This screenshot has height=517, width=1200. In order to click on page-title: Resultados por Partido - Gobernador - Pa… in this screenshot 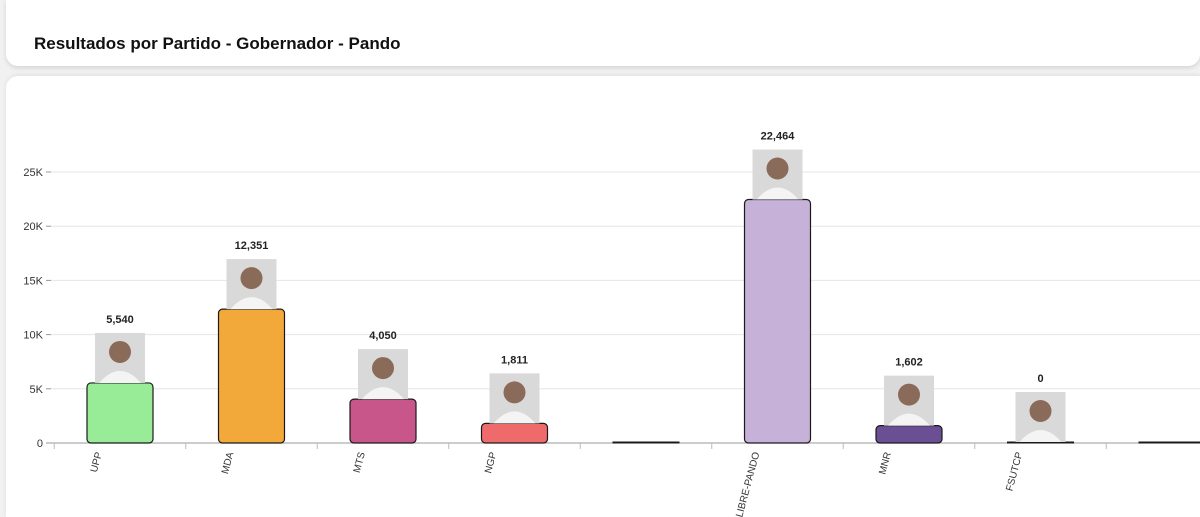, I will do `click(217, 43)`.